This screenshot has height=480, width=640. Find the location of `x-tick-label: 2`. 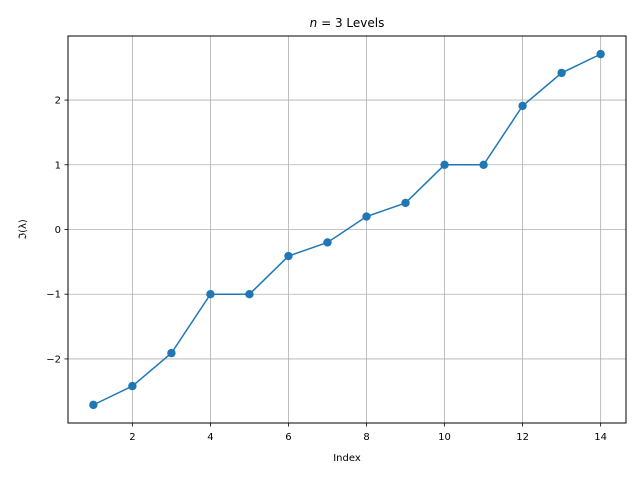

x-tick-label: 2 is located at coordinates (132, 437).